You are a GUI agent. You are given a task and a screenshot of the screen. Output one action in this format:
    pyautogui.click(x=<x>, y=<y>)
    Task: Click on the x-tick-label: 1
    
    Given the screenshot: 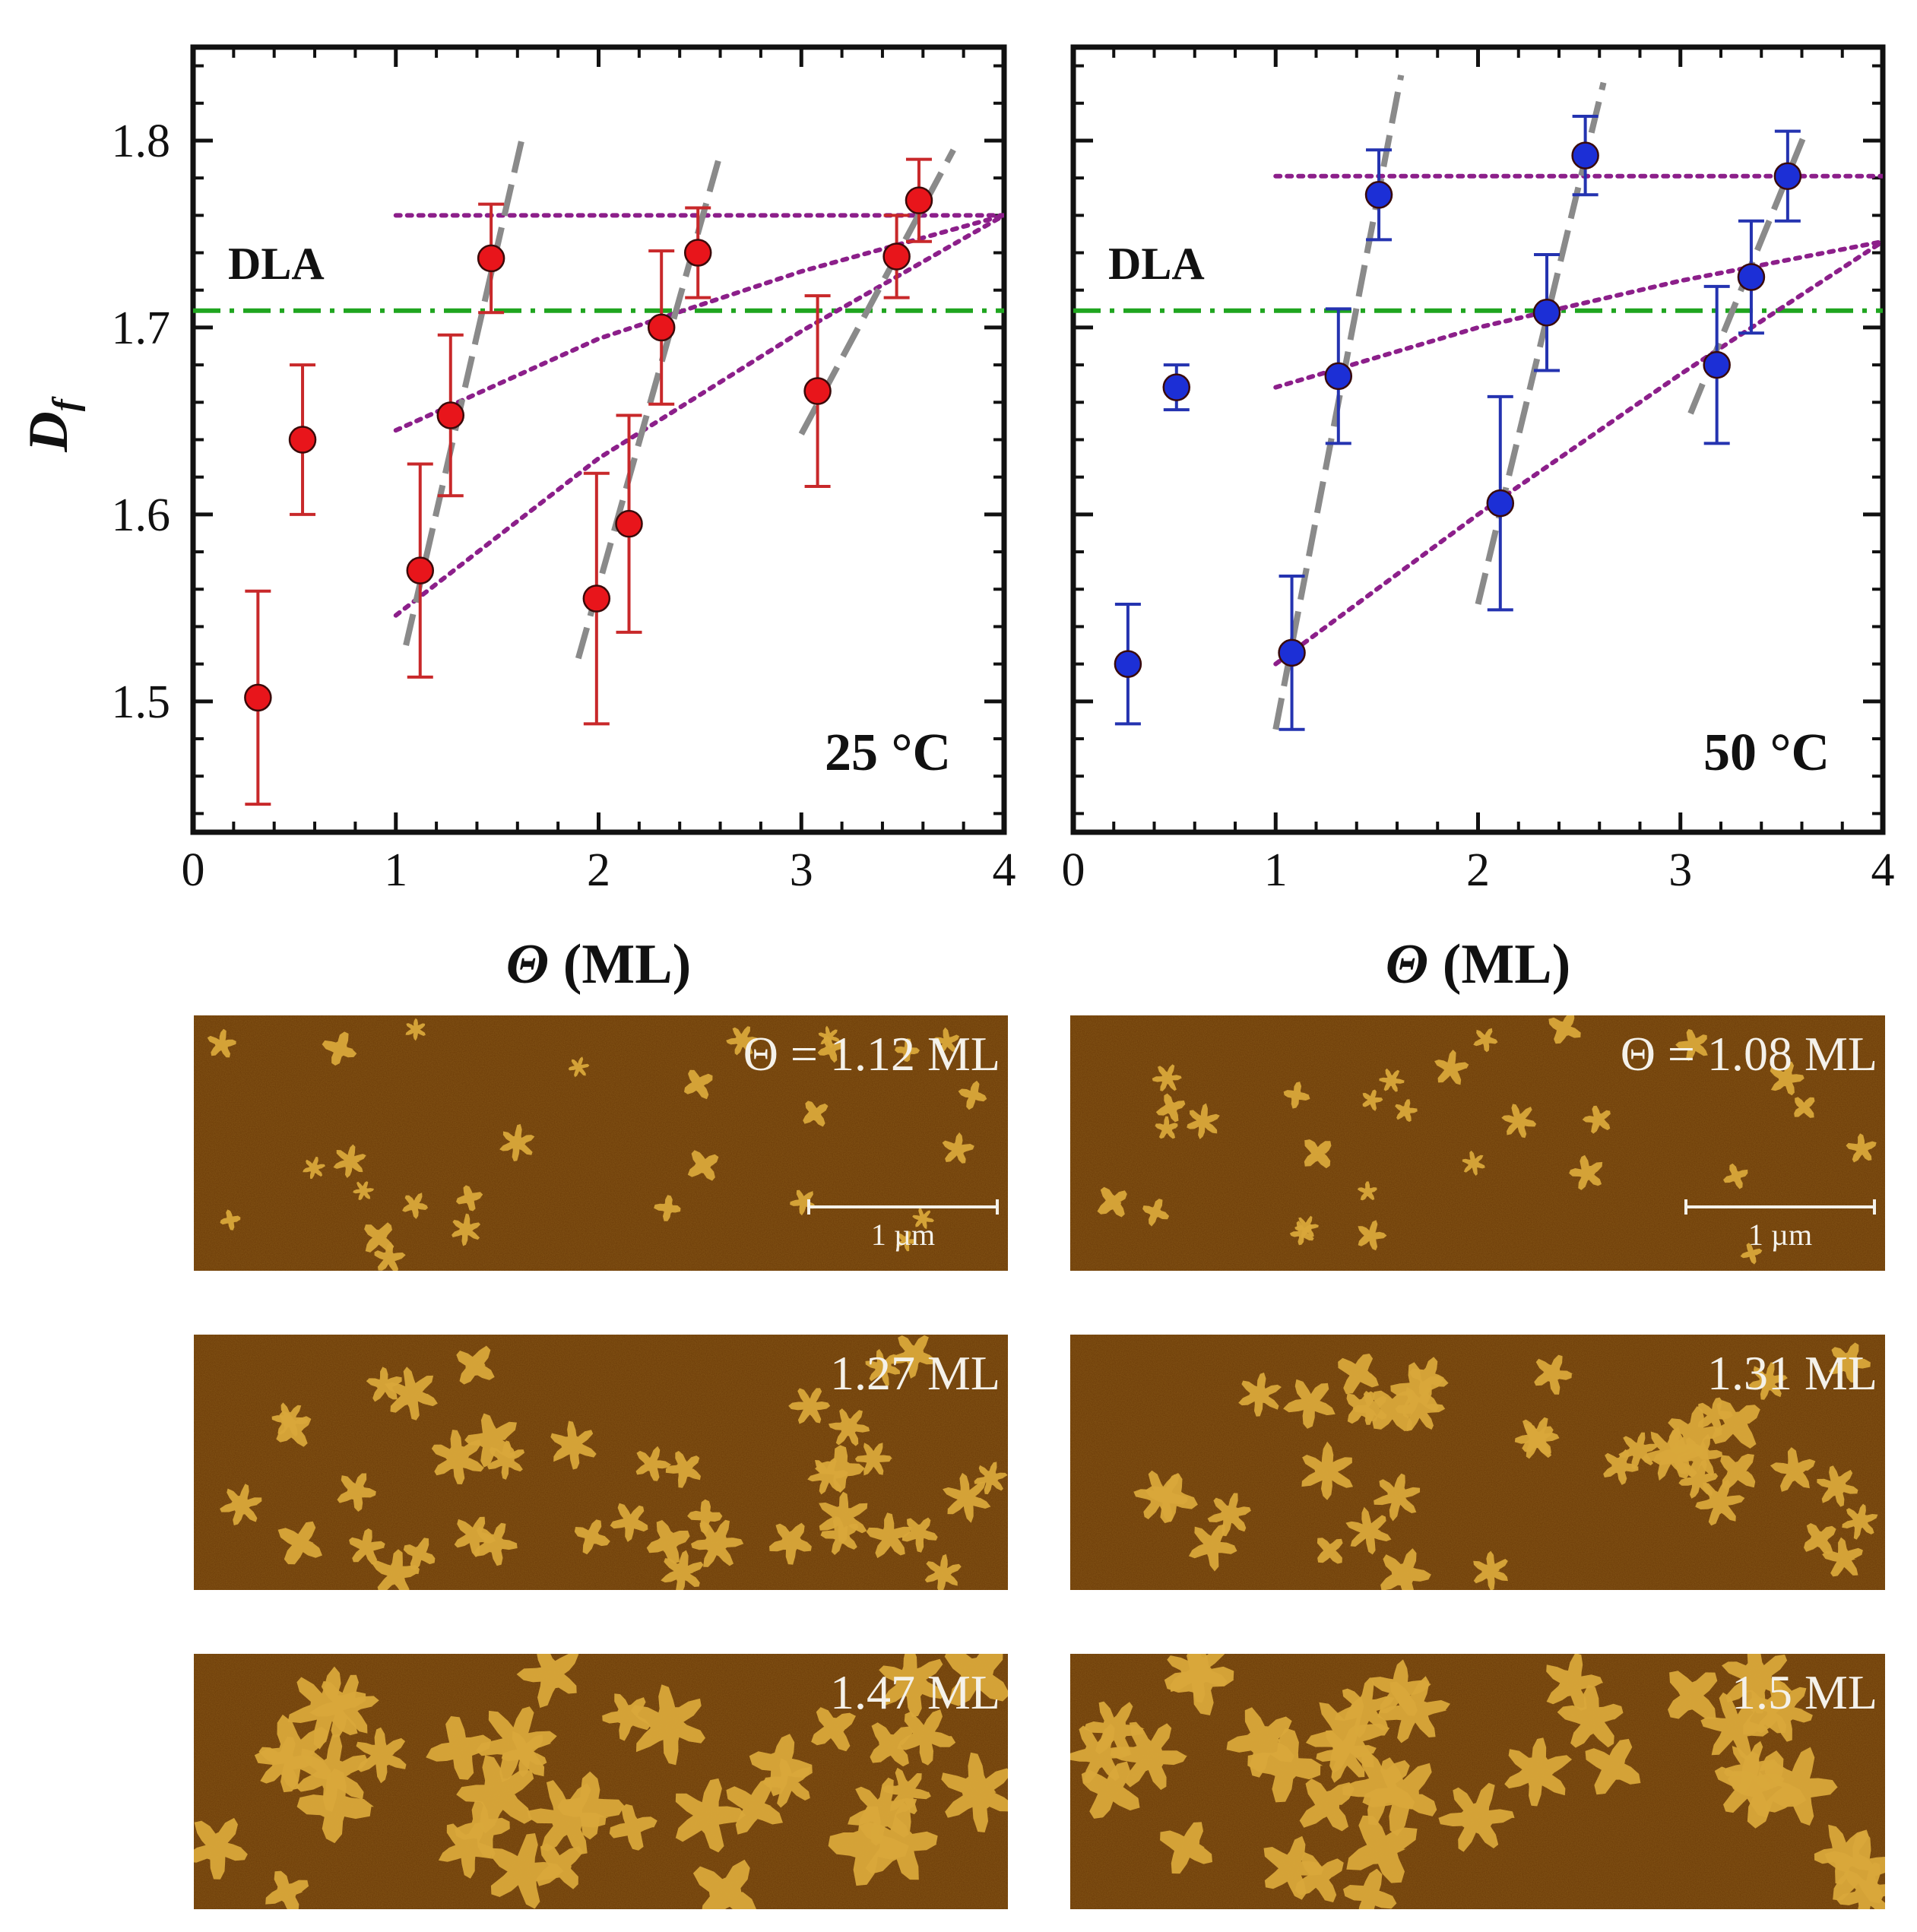 What is the action you would take?
    pyautogui.click(x=1276, y=870)
    